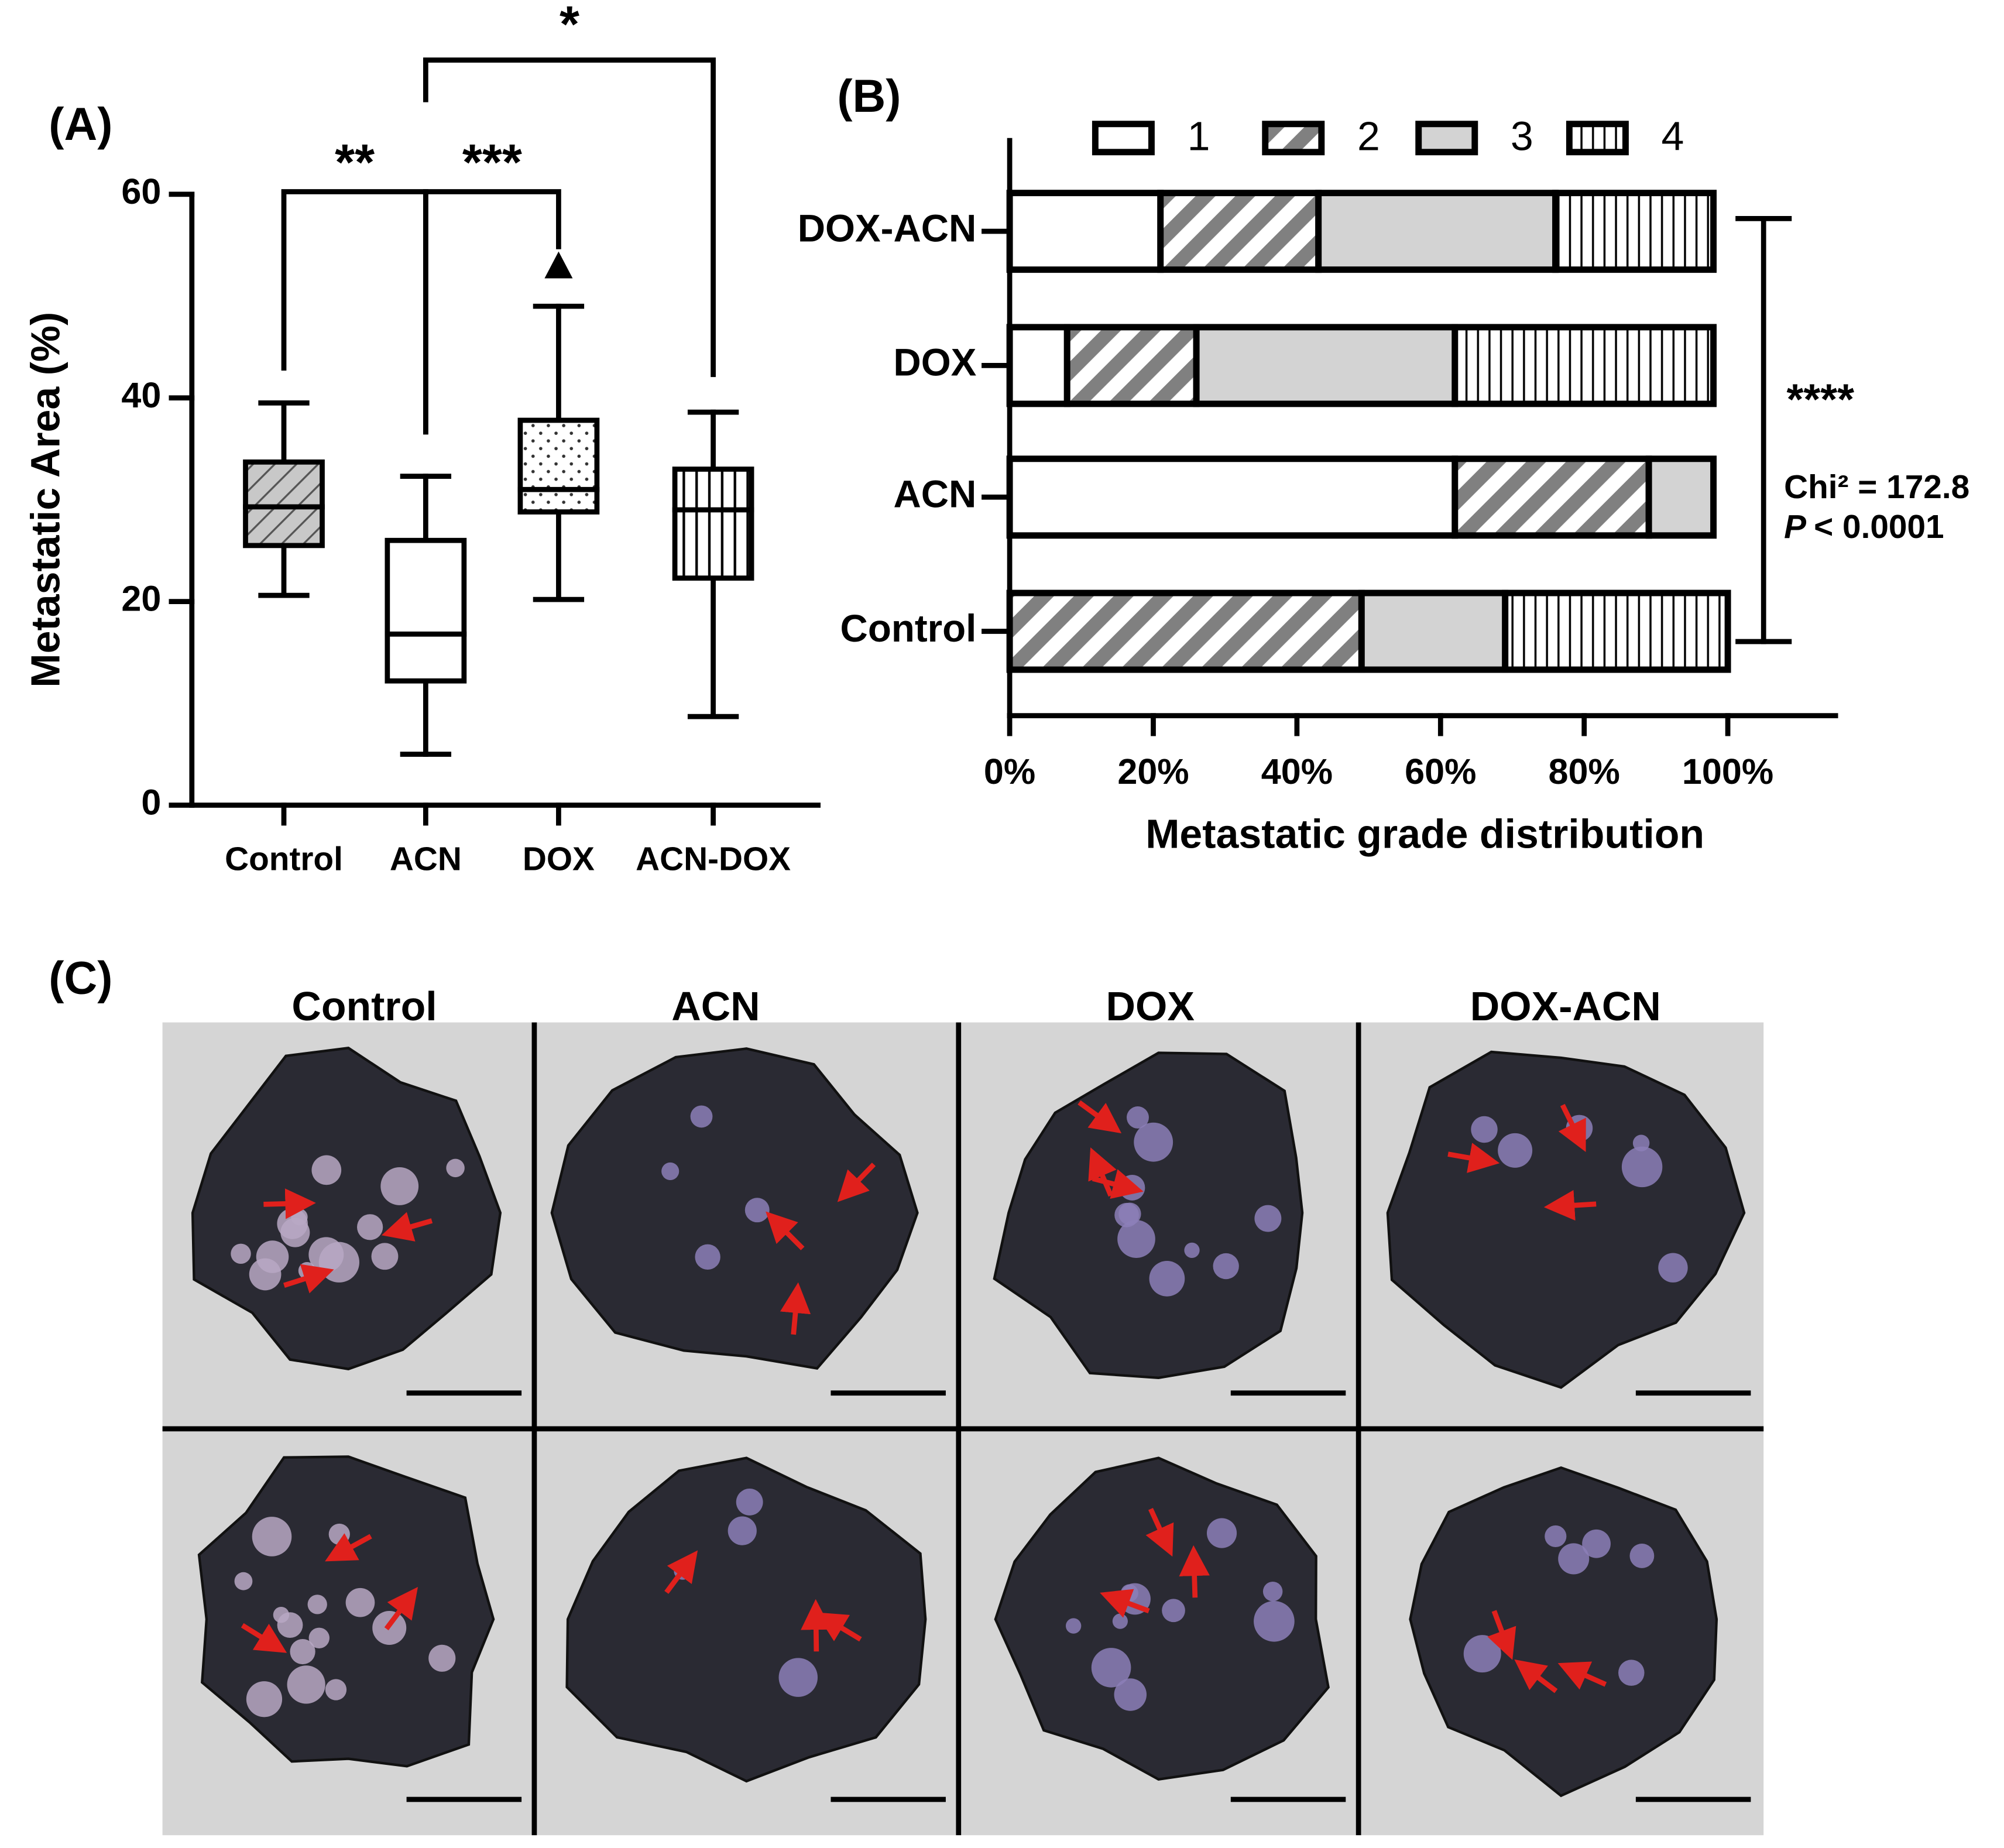  What do you see at coordinates (869, 96) in the screenshot?
I see `panel-label: (B)` at bounding box center [869, 96].